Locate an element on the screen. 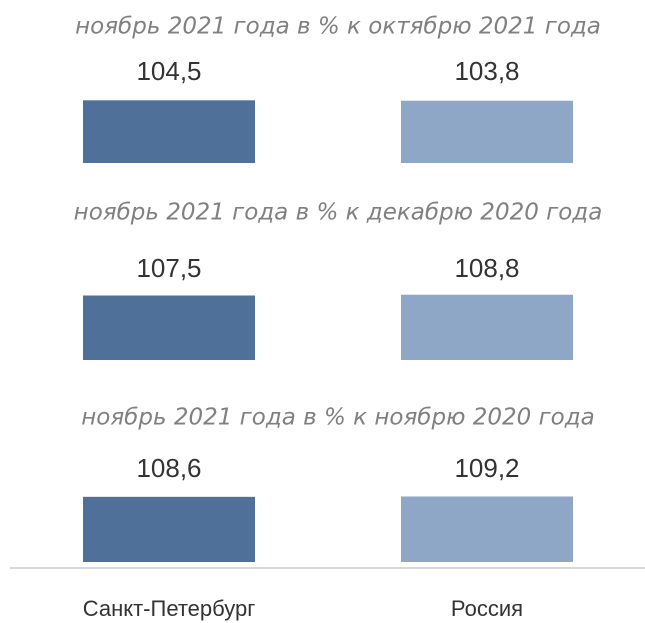  panel-title: ноябрь 2021 года в % к декабрю 2020 года is located at coordinates (338, 213).